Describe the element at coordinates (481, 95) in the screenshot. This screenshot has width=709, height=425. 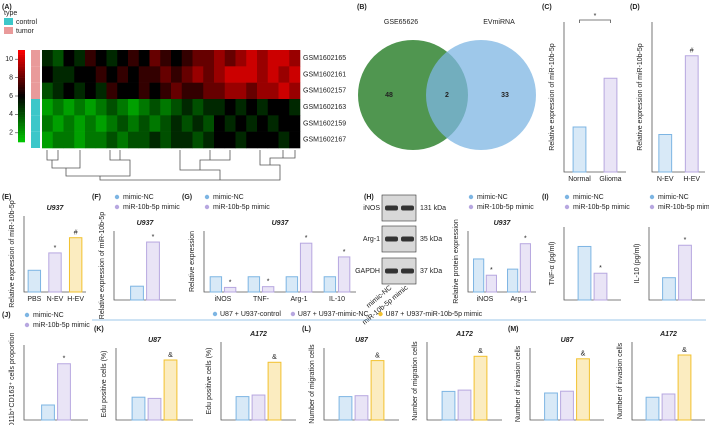
I see `venn-set` at that location.